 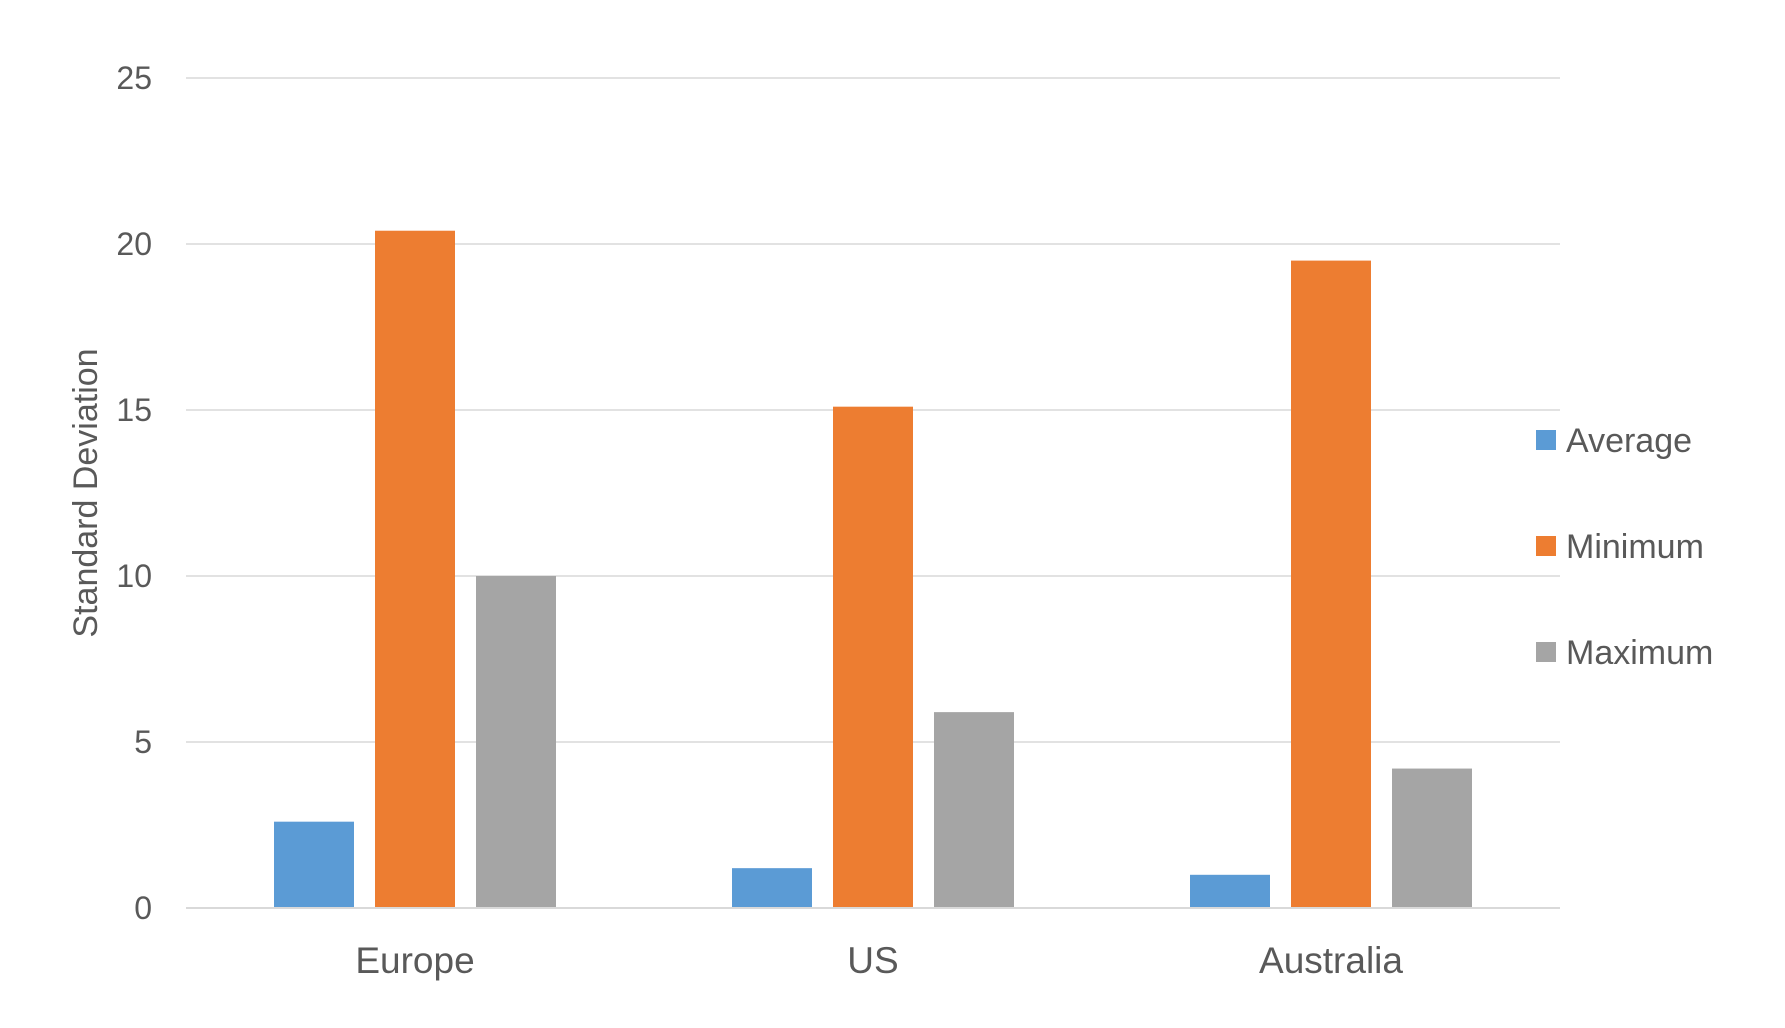 I want to click on legend-swatch-minimum, so click(x=1546, y=546).